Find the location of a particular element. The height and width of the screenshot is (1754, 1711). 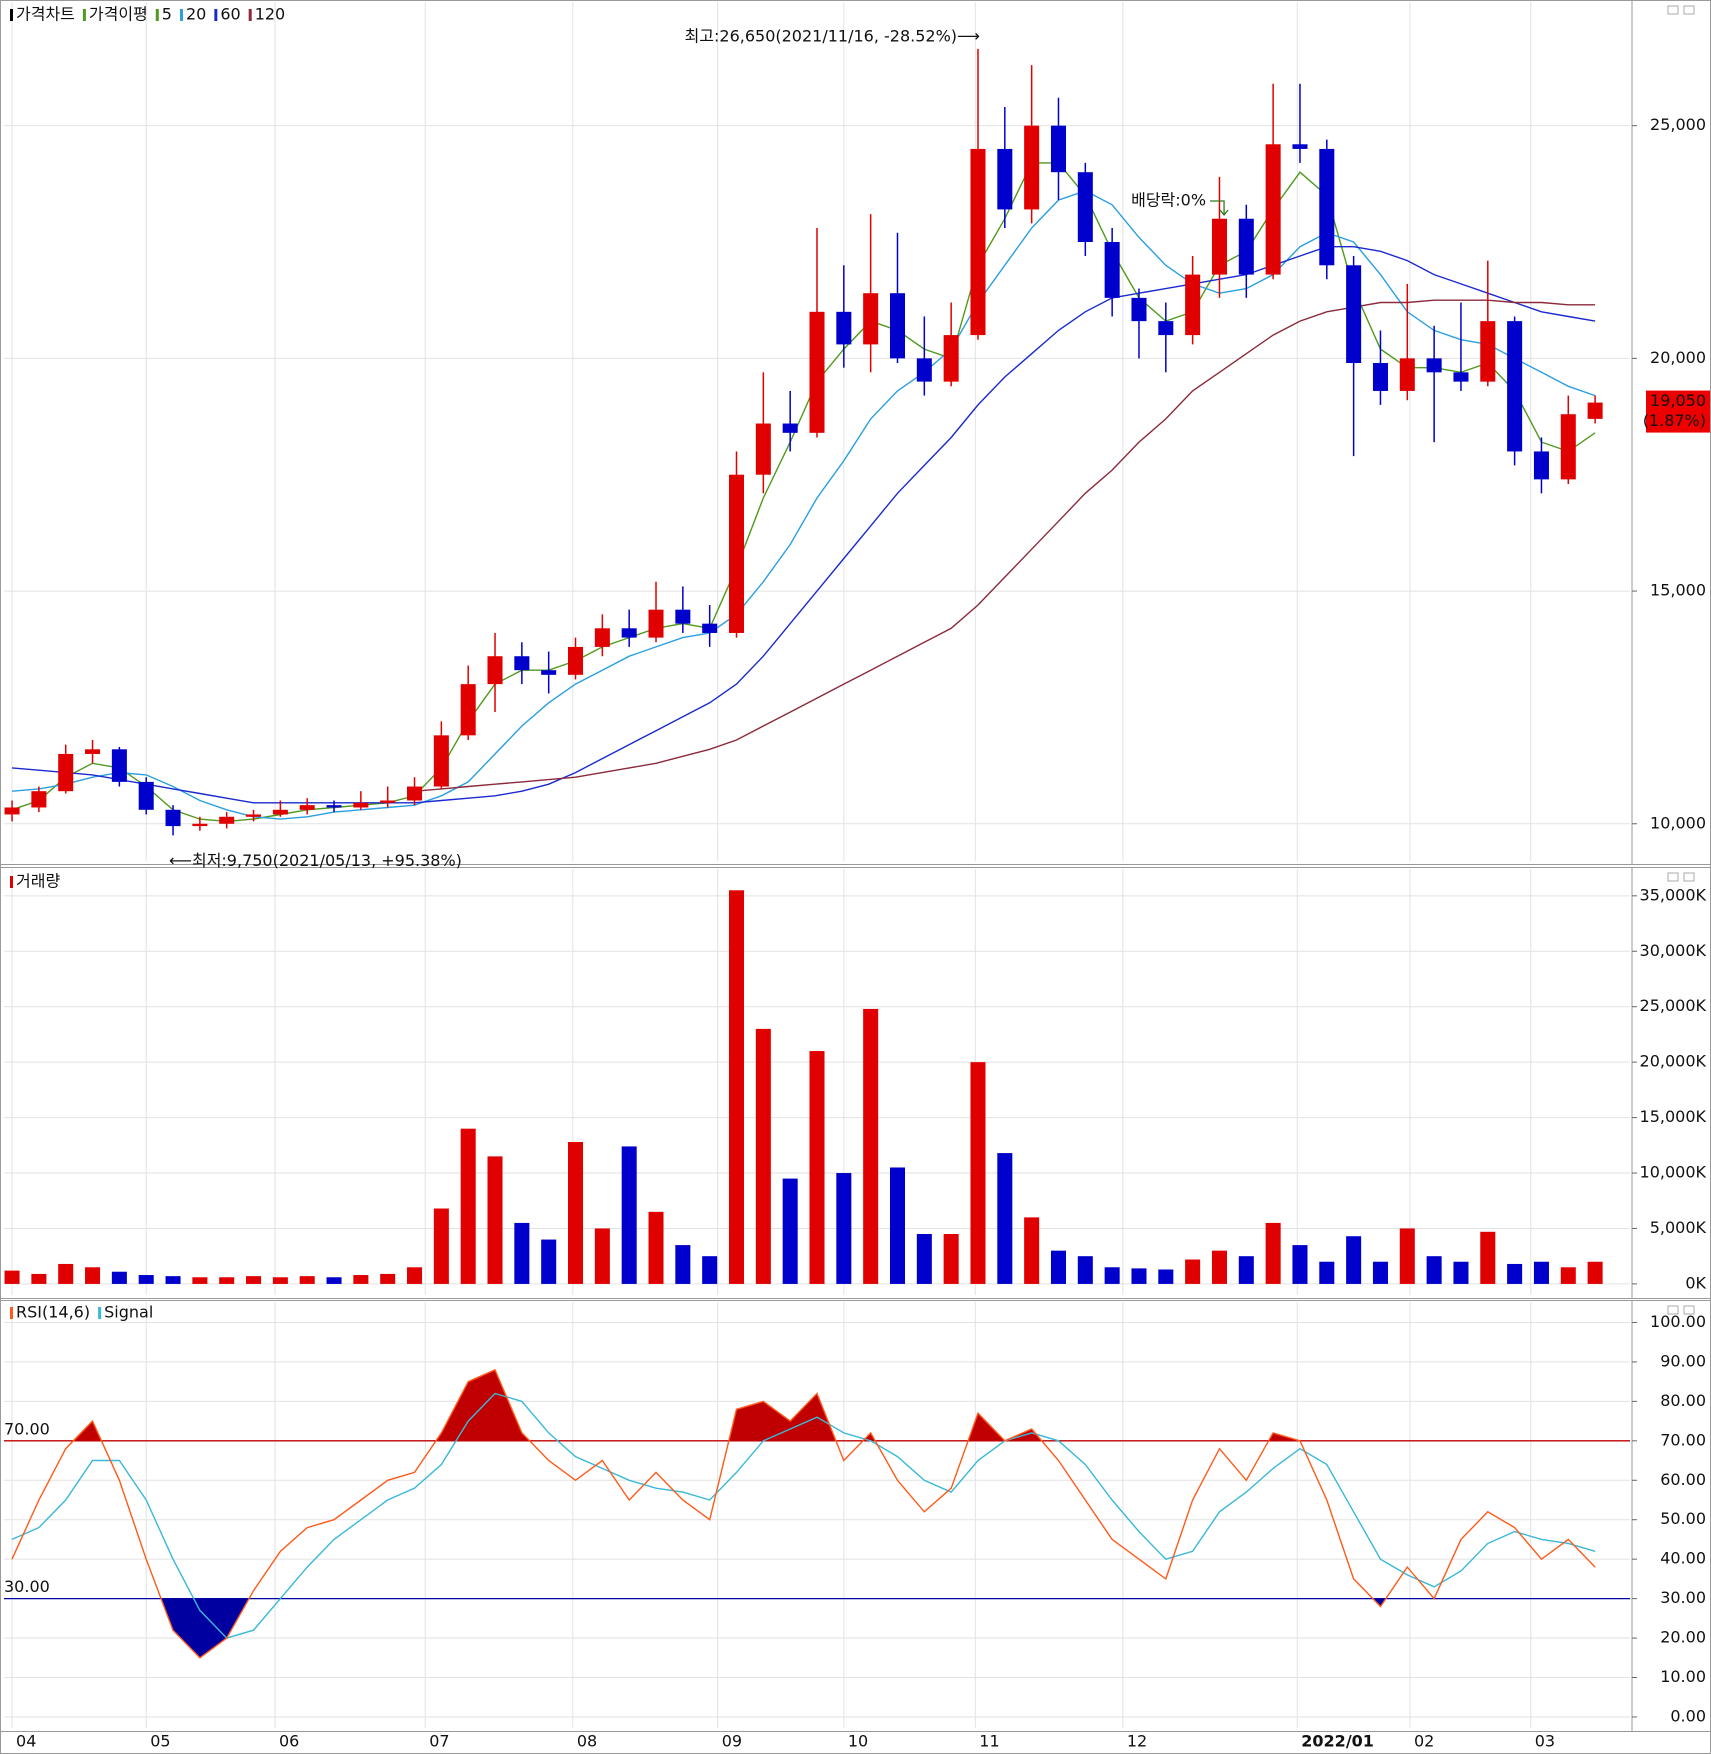

y-tick-label: 20,000 is located at coordinates (1678, 357).